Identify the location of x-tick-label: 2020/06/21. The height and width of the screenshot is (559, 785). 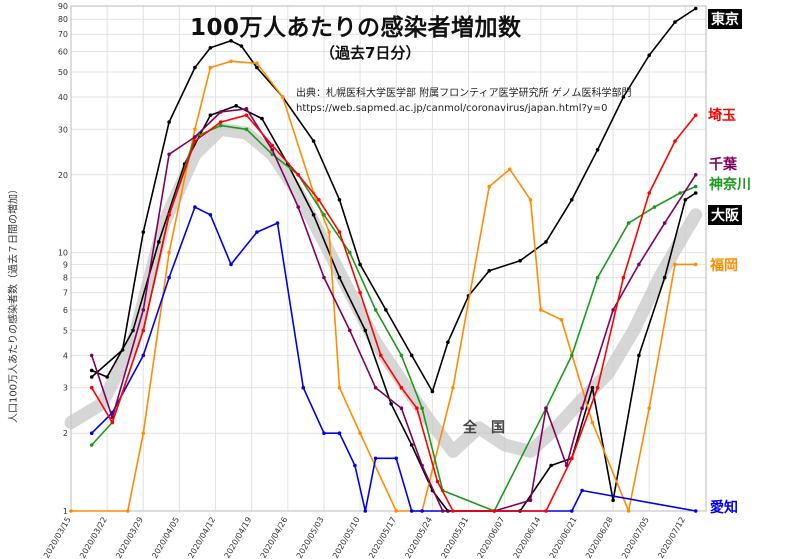
(563, 537).